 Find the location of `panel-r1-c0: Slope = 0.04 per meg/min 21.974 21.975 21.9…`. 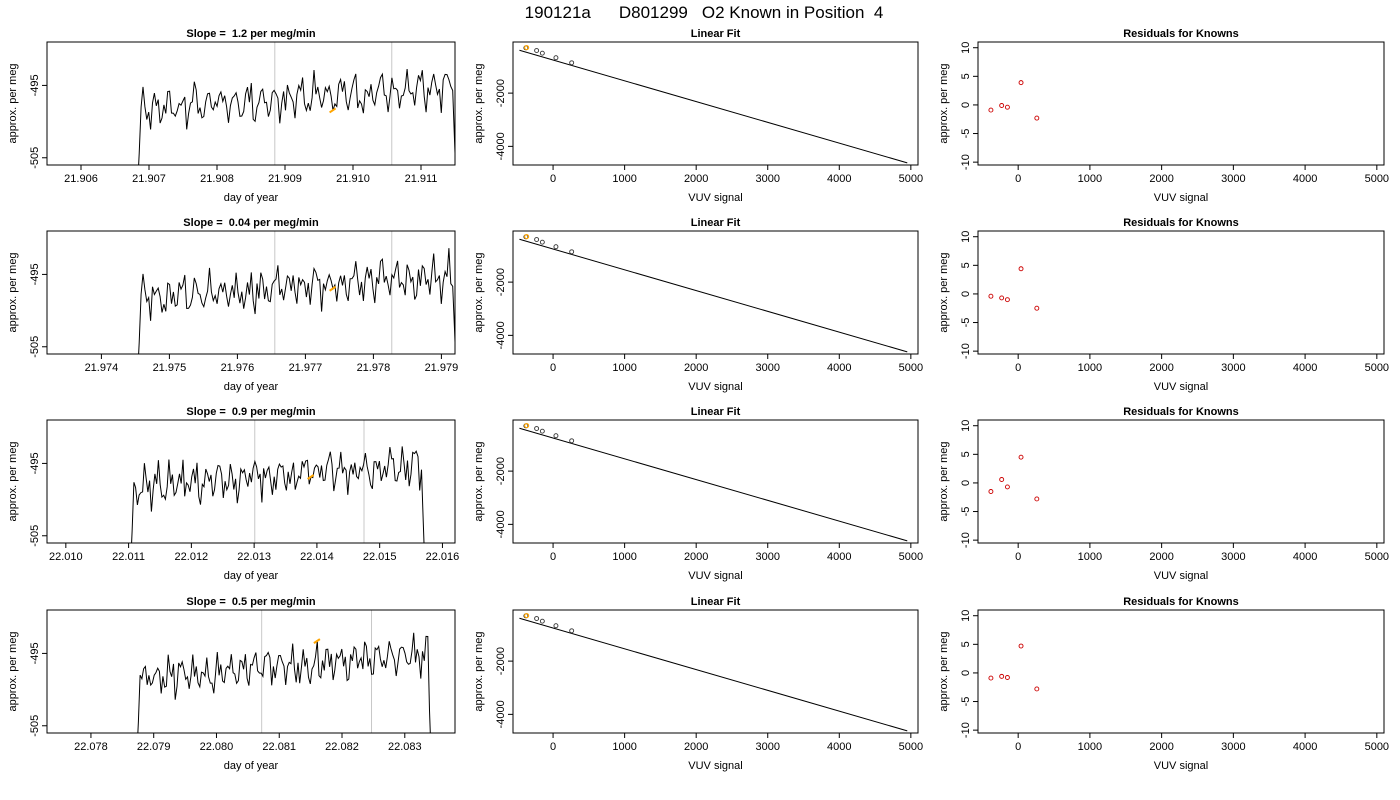

panel-r1-c0: Slope = 0.04 per meg/min 21.974 21.975 21.9… is located at coordinates (232, 305).